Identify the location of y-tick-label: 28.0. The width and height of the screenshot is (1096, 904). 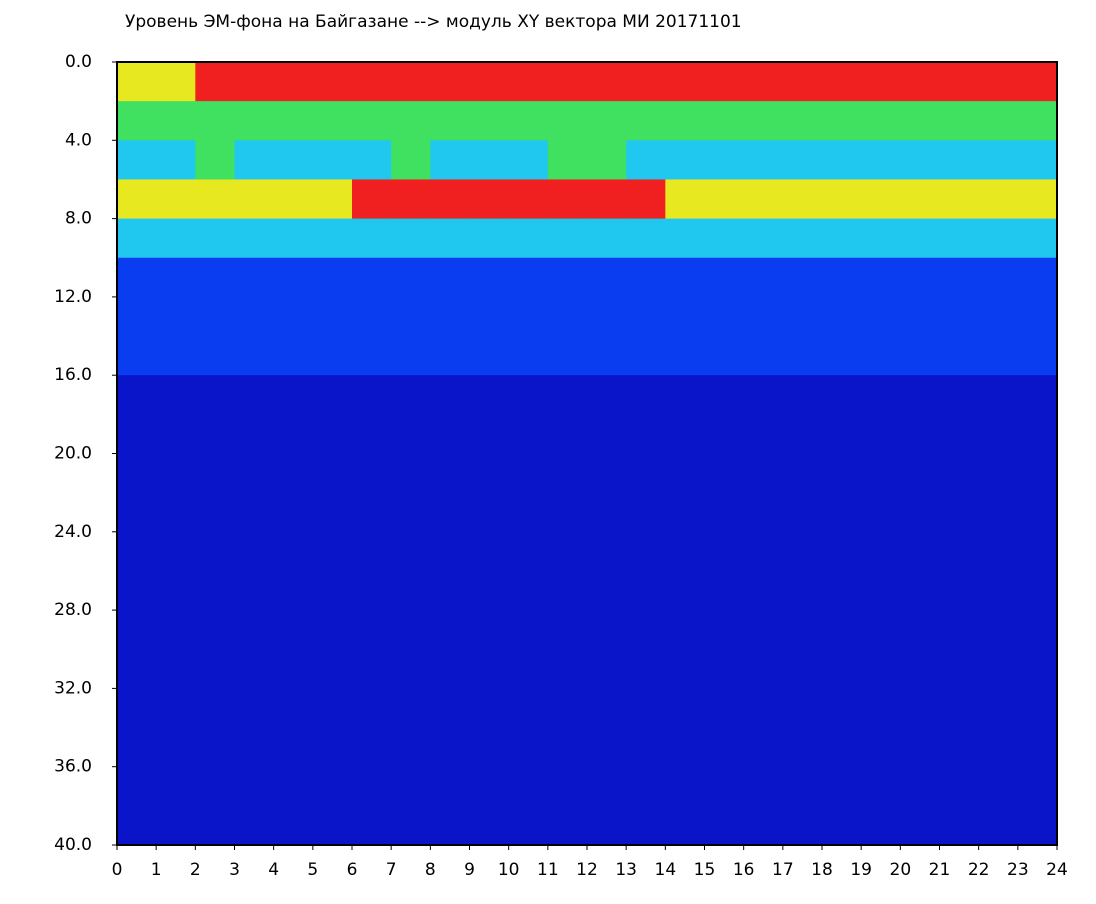
(73, 610).